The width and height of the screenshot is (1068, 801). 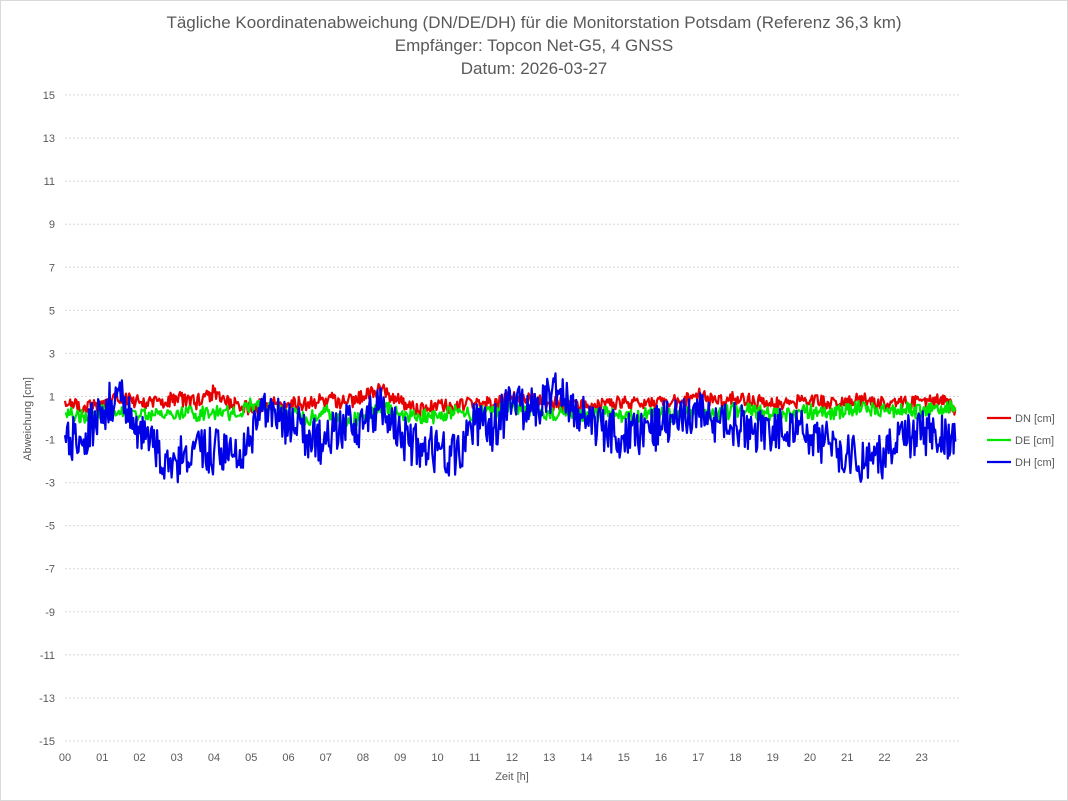 I want to click on x-tick-label: 14, so click(x=586, y=758).